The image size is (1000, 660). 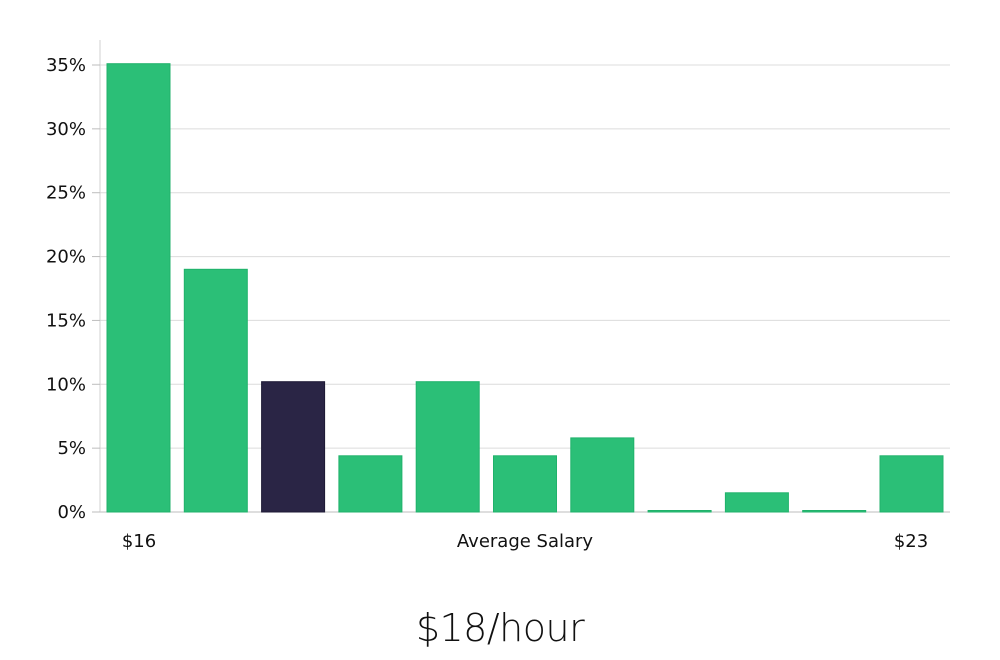 I want to click on y-tick-label: 20%, so click(x=66, y=257).